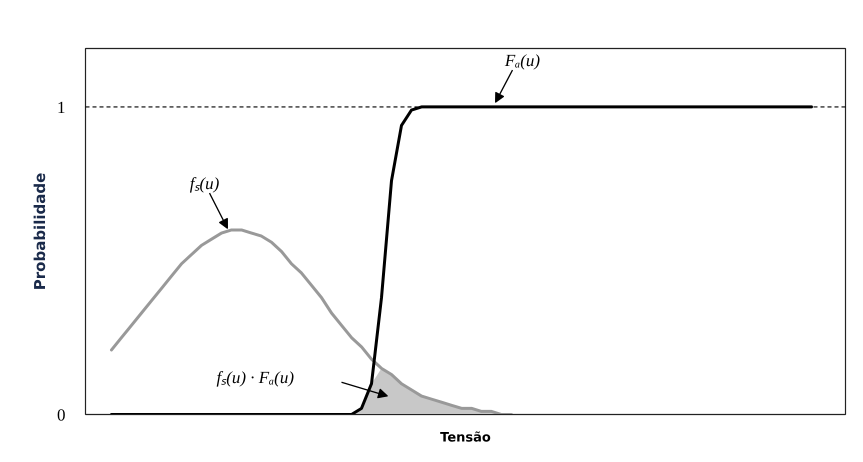  What do you see at coordinates (61, 415) in the screenshot?
I see `y-tick-label: 0` at bounding box center [61, 415].